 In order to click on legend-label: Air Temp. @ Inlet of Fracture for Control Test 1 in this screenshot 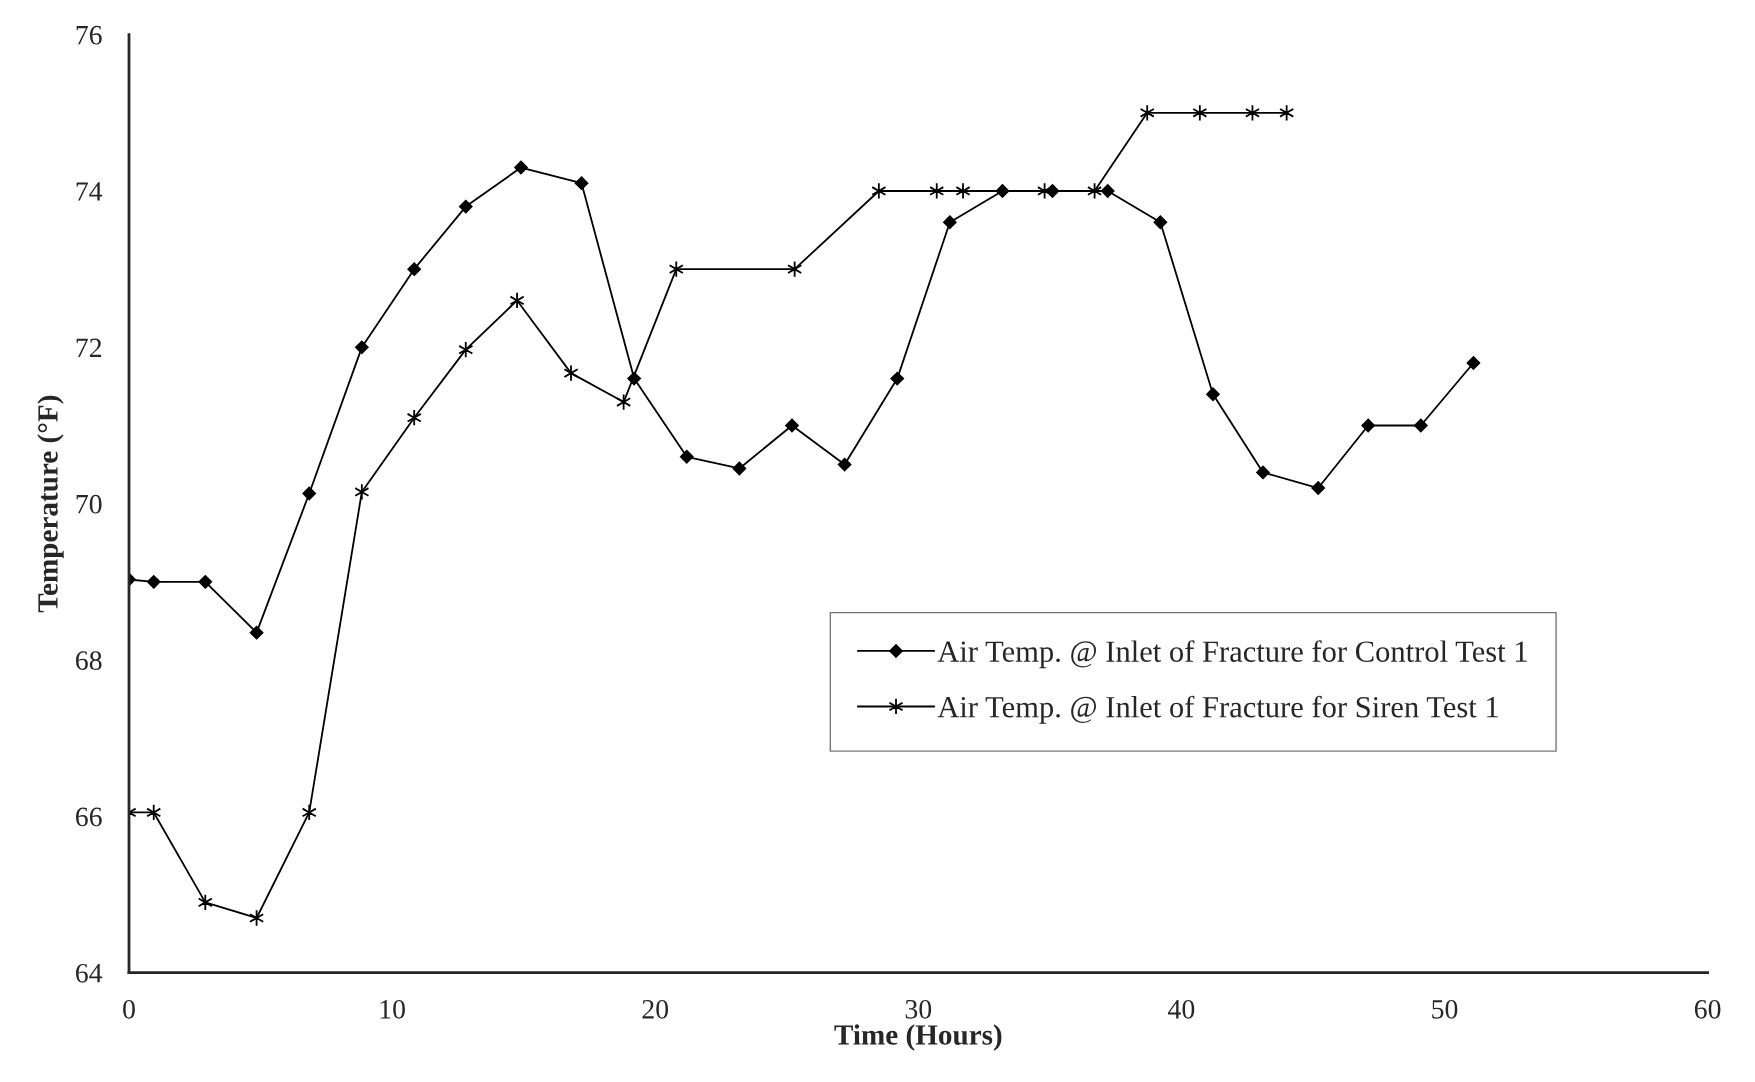, I will do `click(1232, 654)`.